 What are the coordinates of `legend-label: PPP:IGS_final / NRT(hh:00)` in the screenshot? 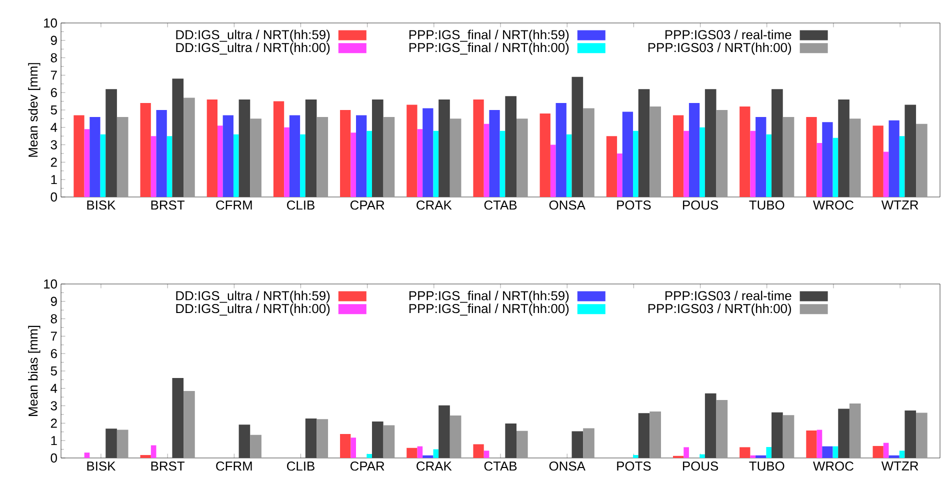 It's located at (489, 48).